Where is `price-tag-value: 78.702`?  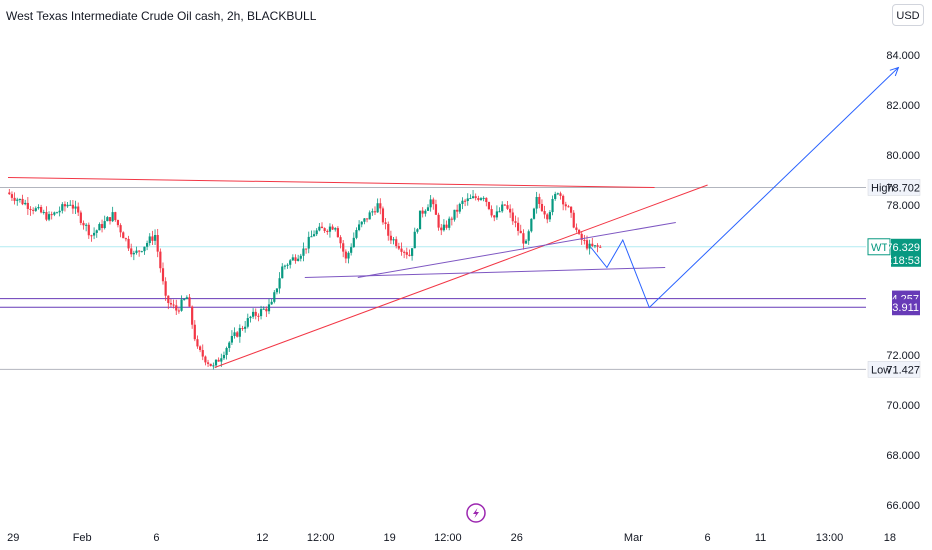
price-tag-value: 78.702 is located at coordinates (903, 188).